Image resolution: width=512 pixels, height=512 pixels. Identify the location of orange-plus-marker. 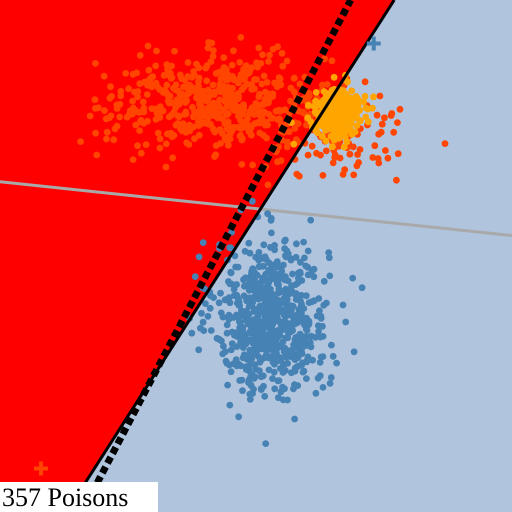
(40, 468).